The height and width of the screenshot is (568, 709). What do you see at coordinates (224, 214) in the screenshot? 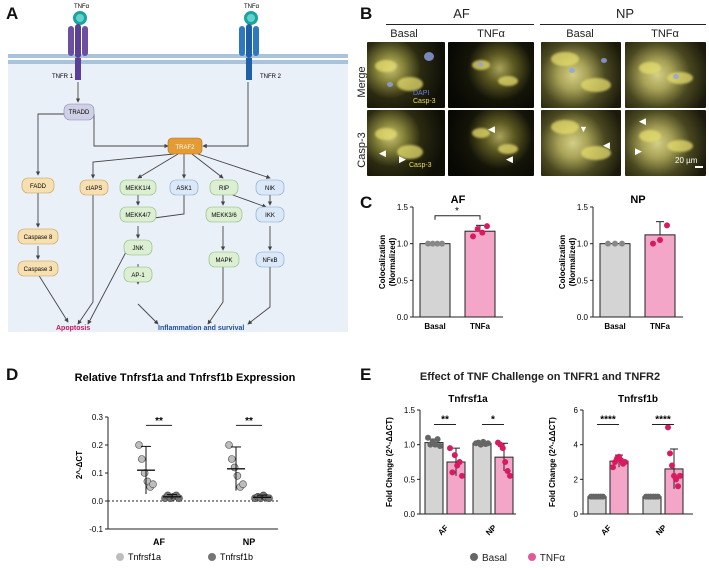
I see `node-mekk36: MEKK3/6` at bounding box center [224, 214].